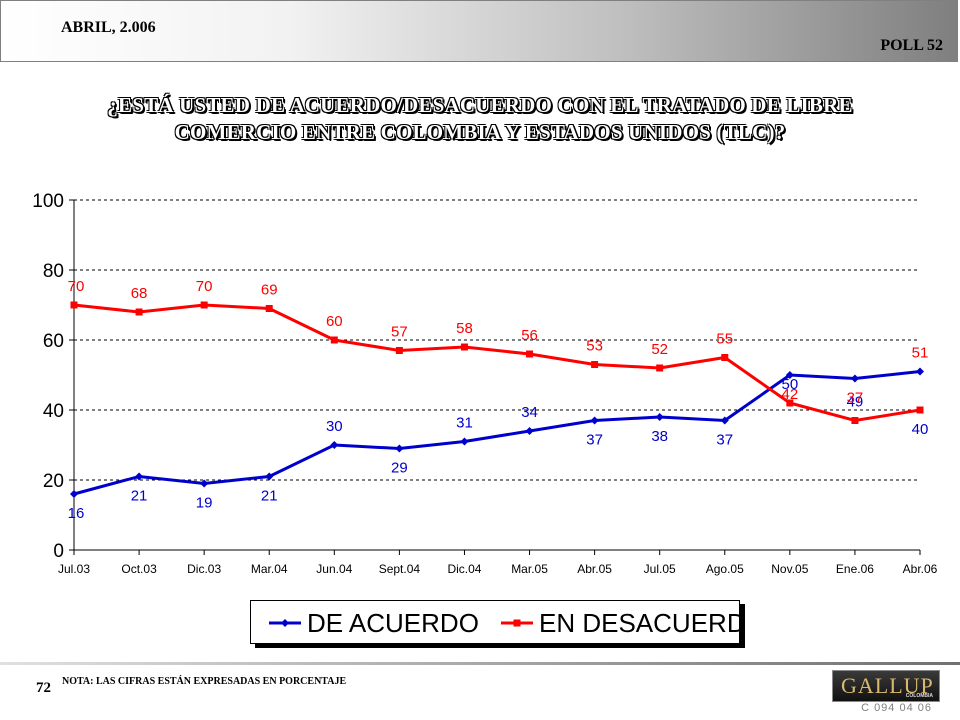 Image resolution: width=960 pixels, height=720 pixels. Describe the element at coordinates (529, 335) in the screenshot. I see `data-label-en-desacuerdo-7: 56` at that location.